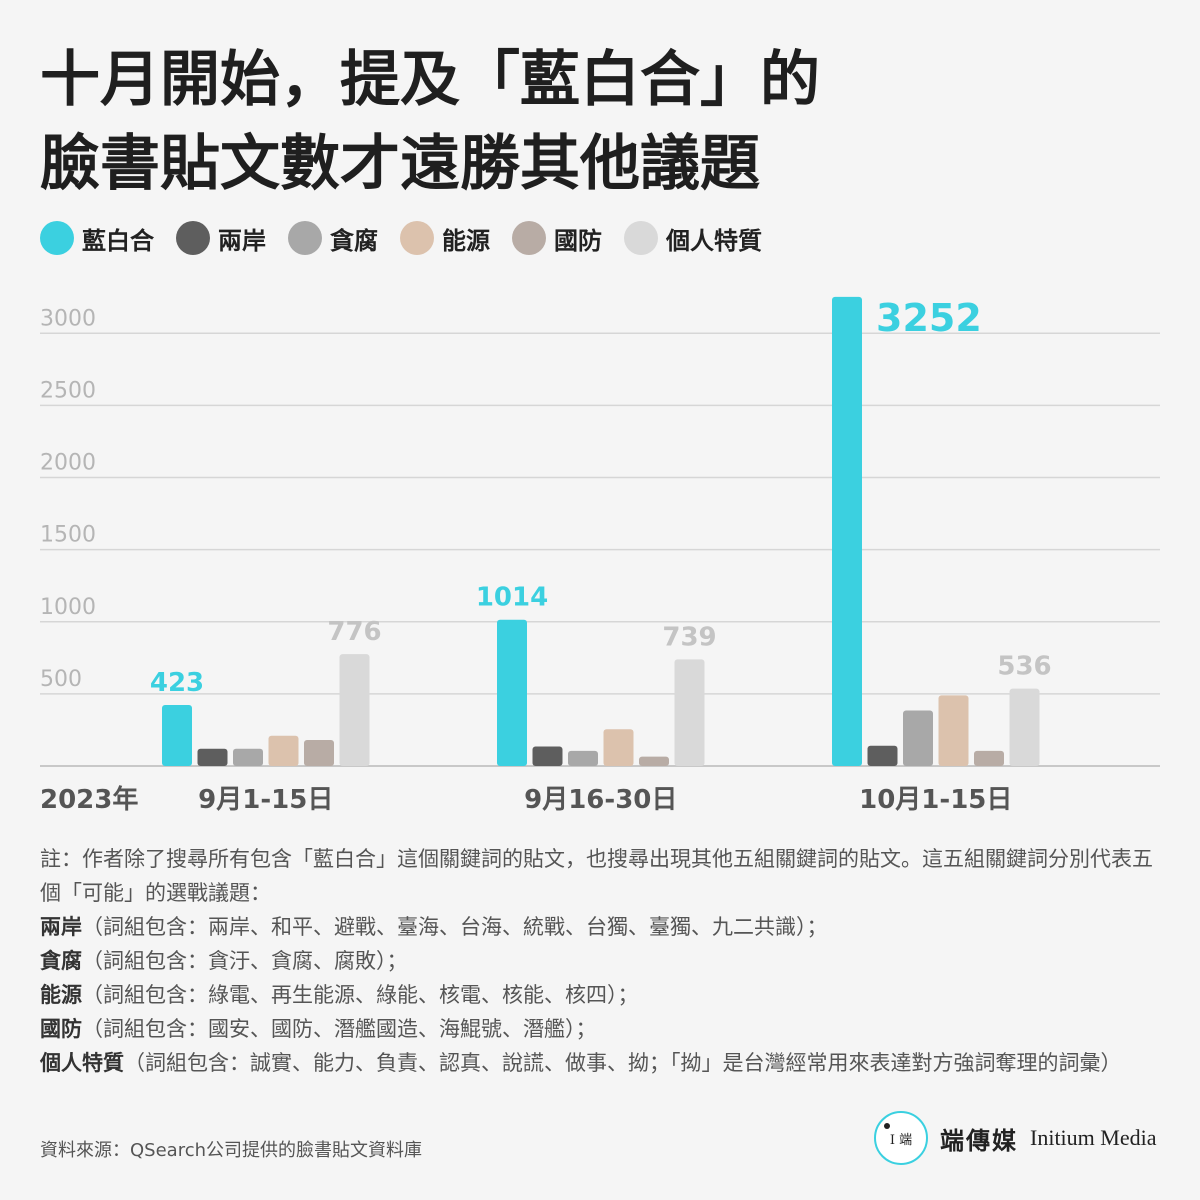 This screenshot has height=1200, width=1200. Describe the element at coordinates (354, 240) in the screenshot. I see `legend-label: 貪腐` at that location.